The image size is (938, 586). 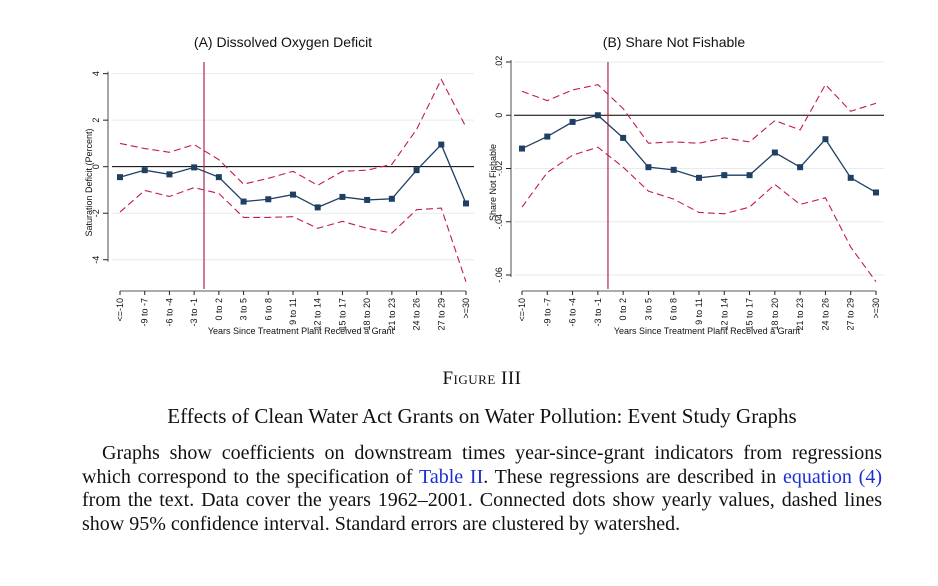 What do you see at coordinates (96, 260) in the screenshot?
I see `y-tick-label: -4` at bounding box center [96, 260].